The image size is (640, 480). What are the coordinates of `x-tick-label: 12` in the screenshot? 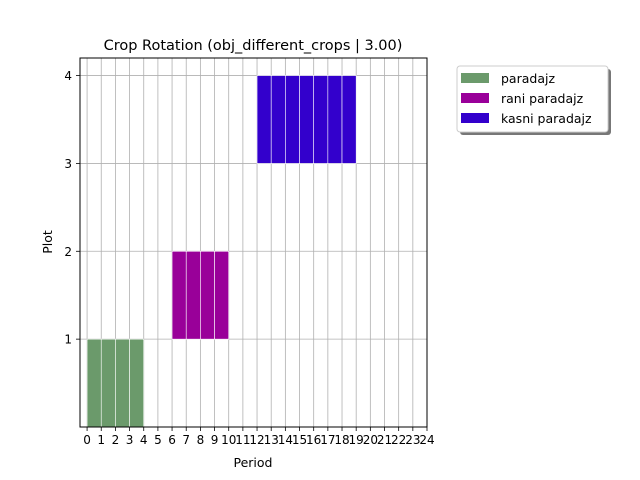 It's located at (256, 440).